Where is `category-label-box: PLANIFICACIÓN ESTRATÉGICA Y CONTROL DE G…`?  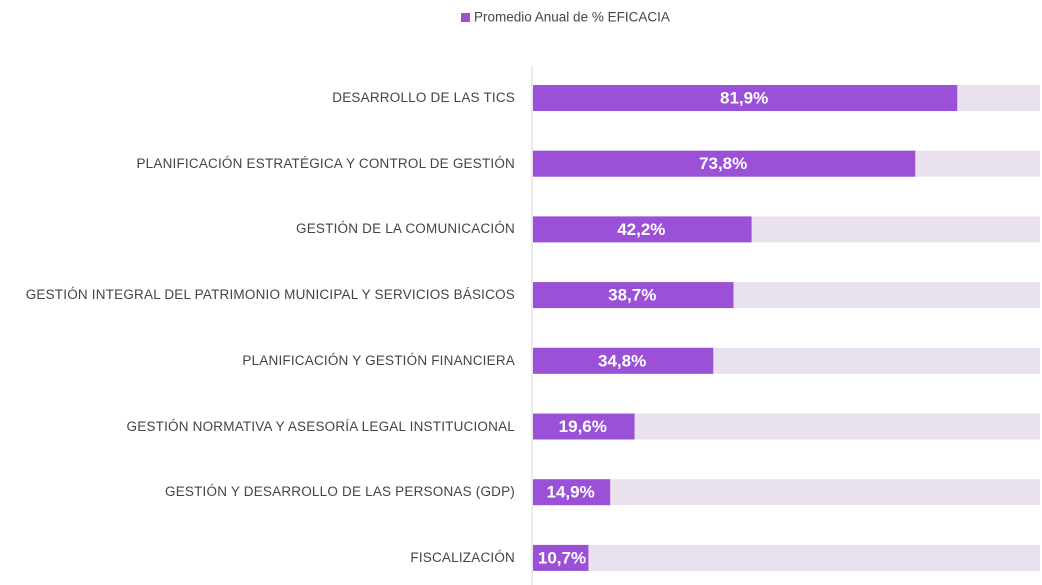 category-label-box: PLANIFICACIÓN ESTRATÉGICA Y CONTROL DE G… is located at coordinates (257, 164).